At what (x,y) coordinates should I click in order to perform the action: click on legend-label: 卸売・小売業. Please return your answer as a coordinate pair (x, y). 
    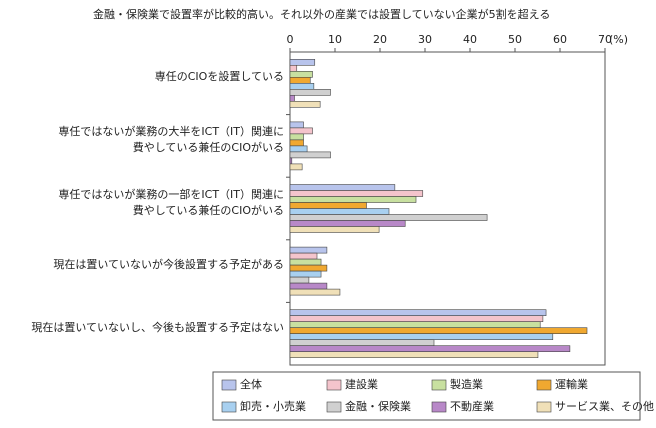
    Looking at the image, I should click on (273, 406).